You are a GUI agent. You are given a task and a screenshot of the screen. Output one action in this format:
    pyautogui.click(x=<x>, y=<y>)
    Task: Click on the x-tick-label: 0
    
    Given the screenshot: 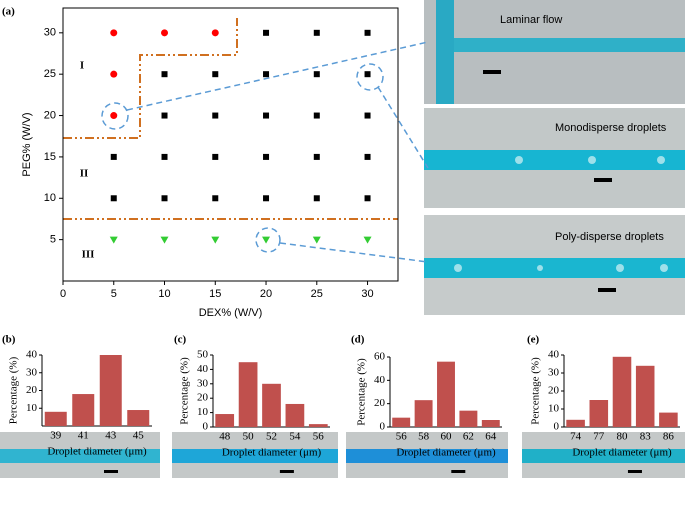 What is the action you would take?
    pyautogui.click(x=63, y=294)
    